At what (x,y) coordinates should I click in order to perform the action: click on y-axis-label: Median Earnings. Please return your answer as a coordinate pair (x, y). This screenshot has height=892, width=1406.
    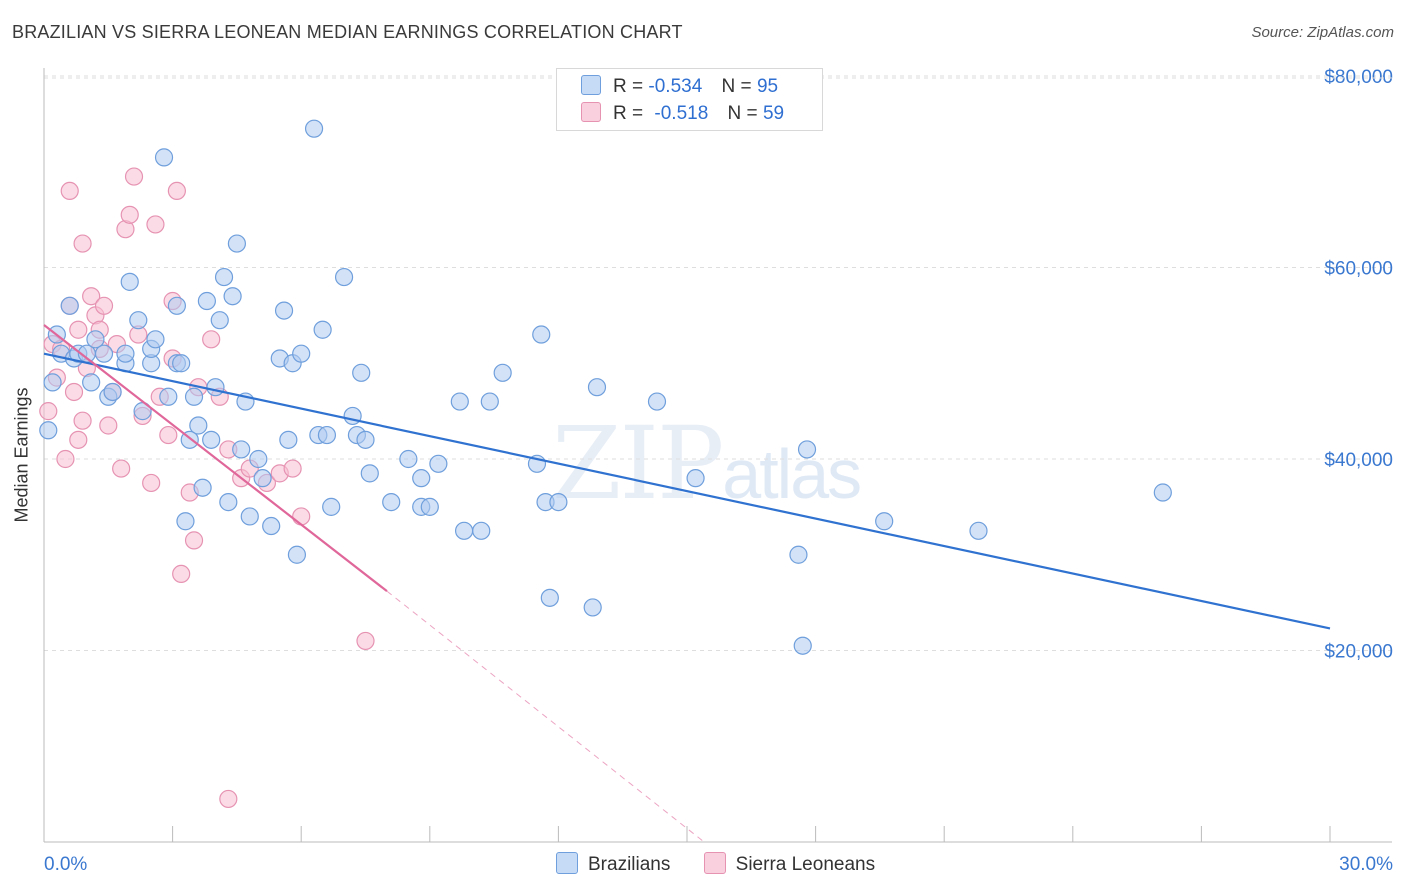
    Looking at the image, I should click on (21, 455).